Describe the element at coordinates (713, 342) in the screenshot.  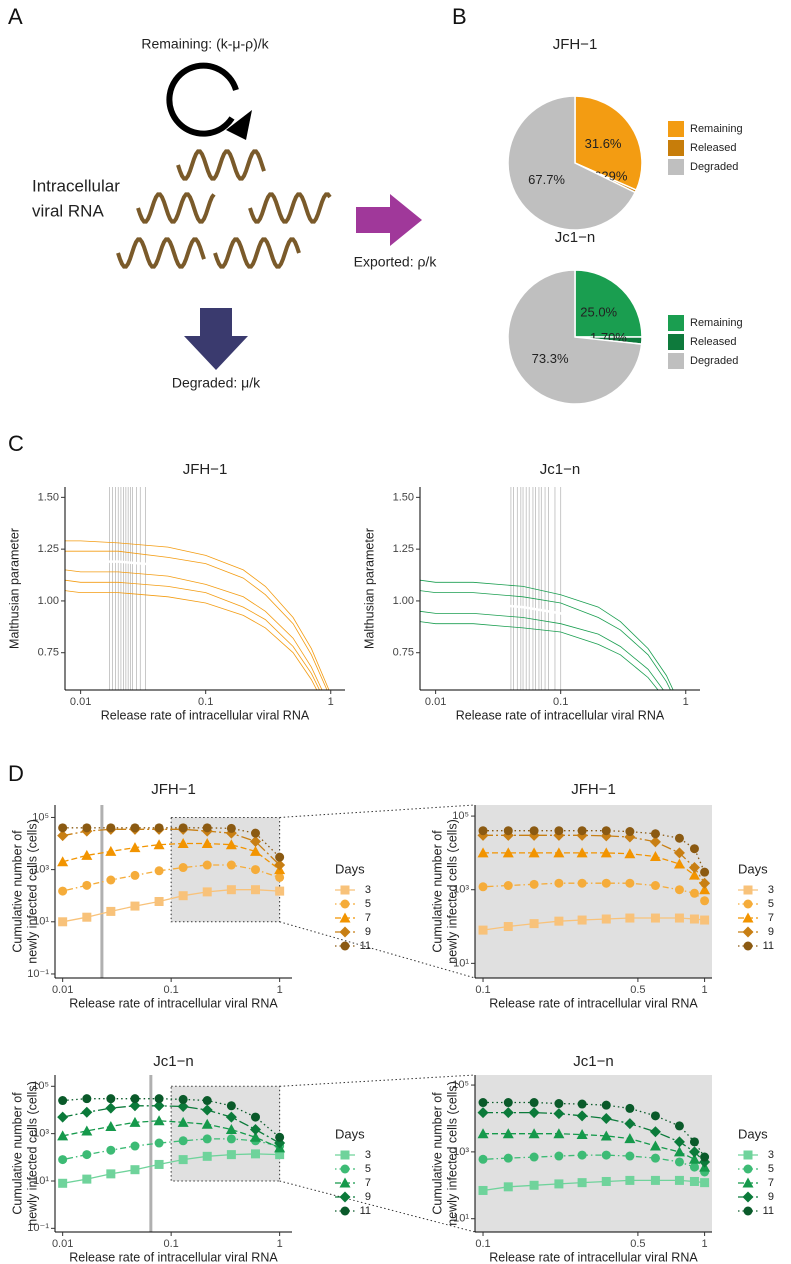
I see `legend-label: Released` at that location.